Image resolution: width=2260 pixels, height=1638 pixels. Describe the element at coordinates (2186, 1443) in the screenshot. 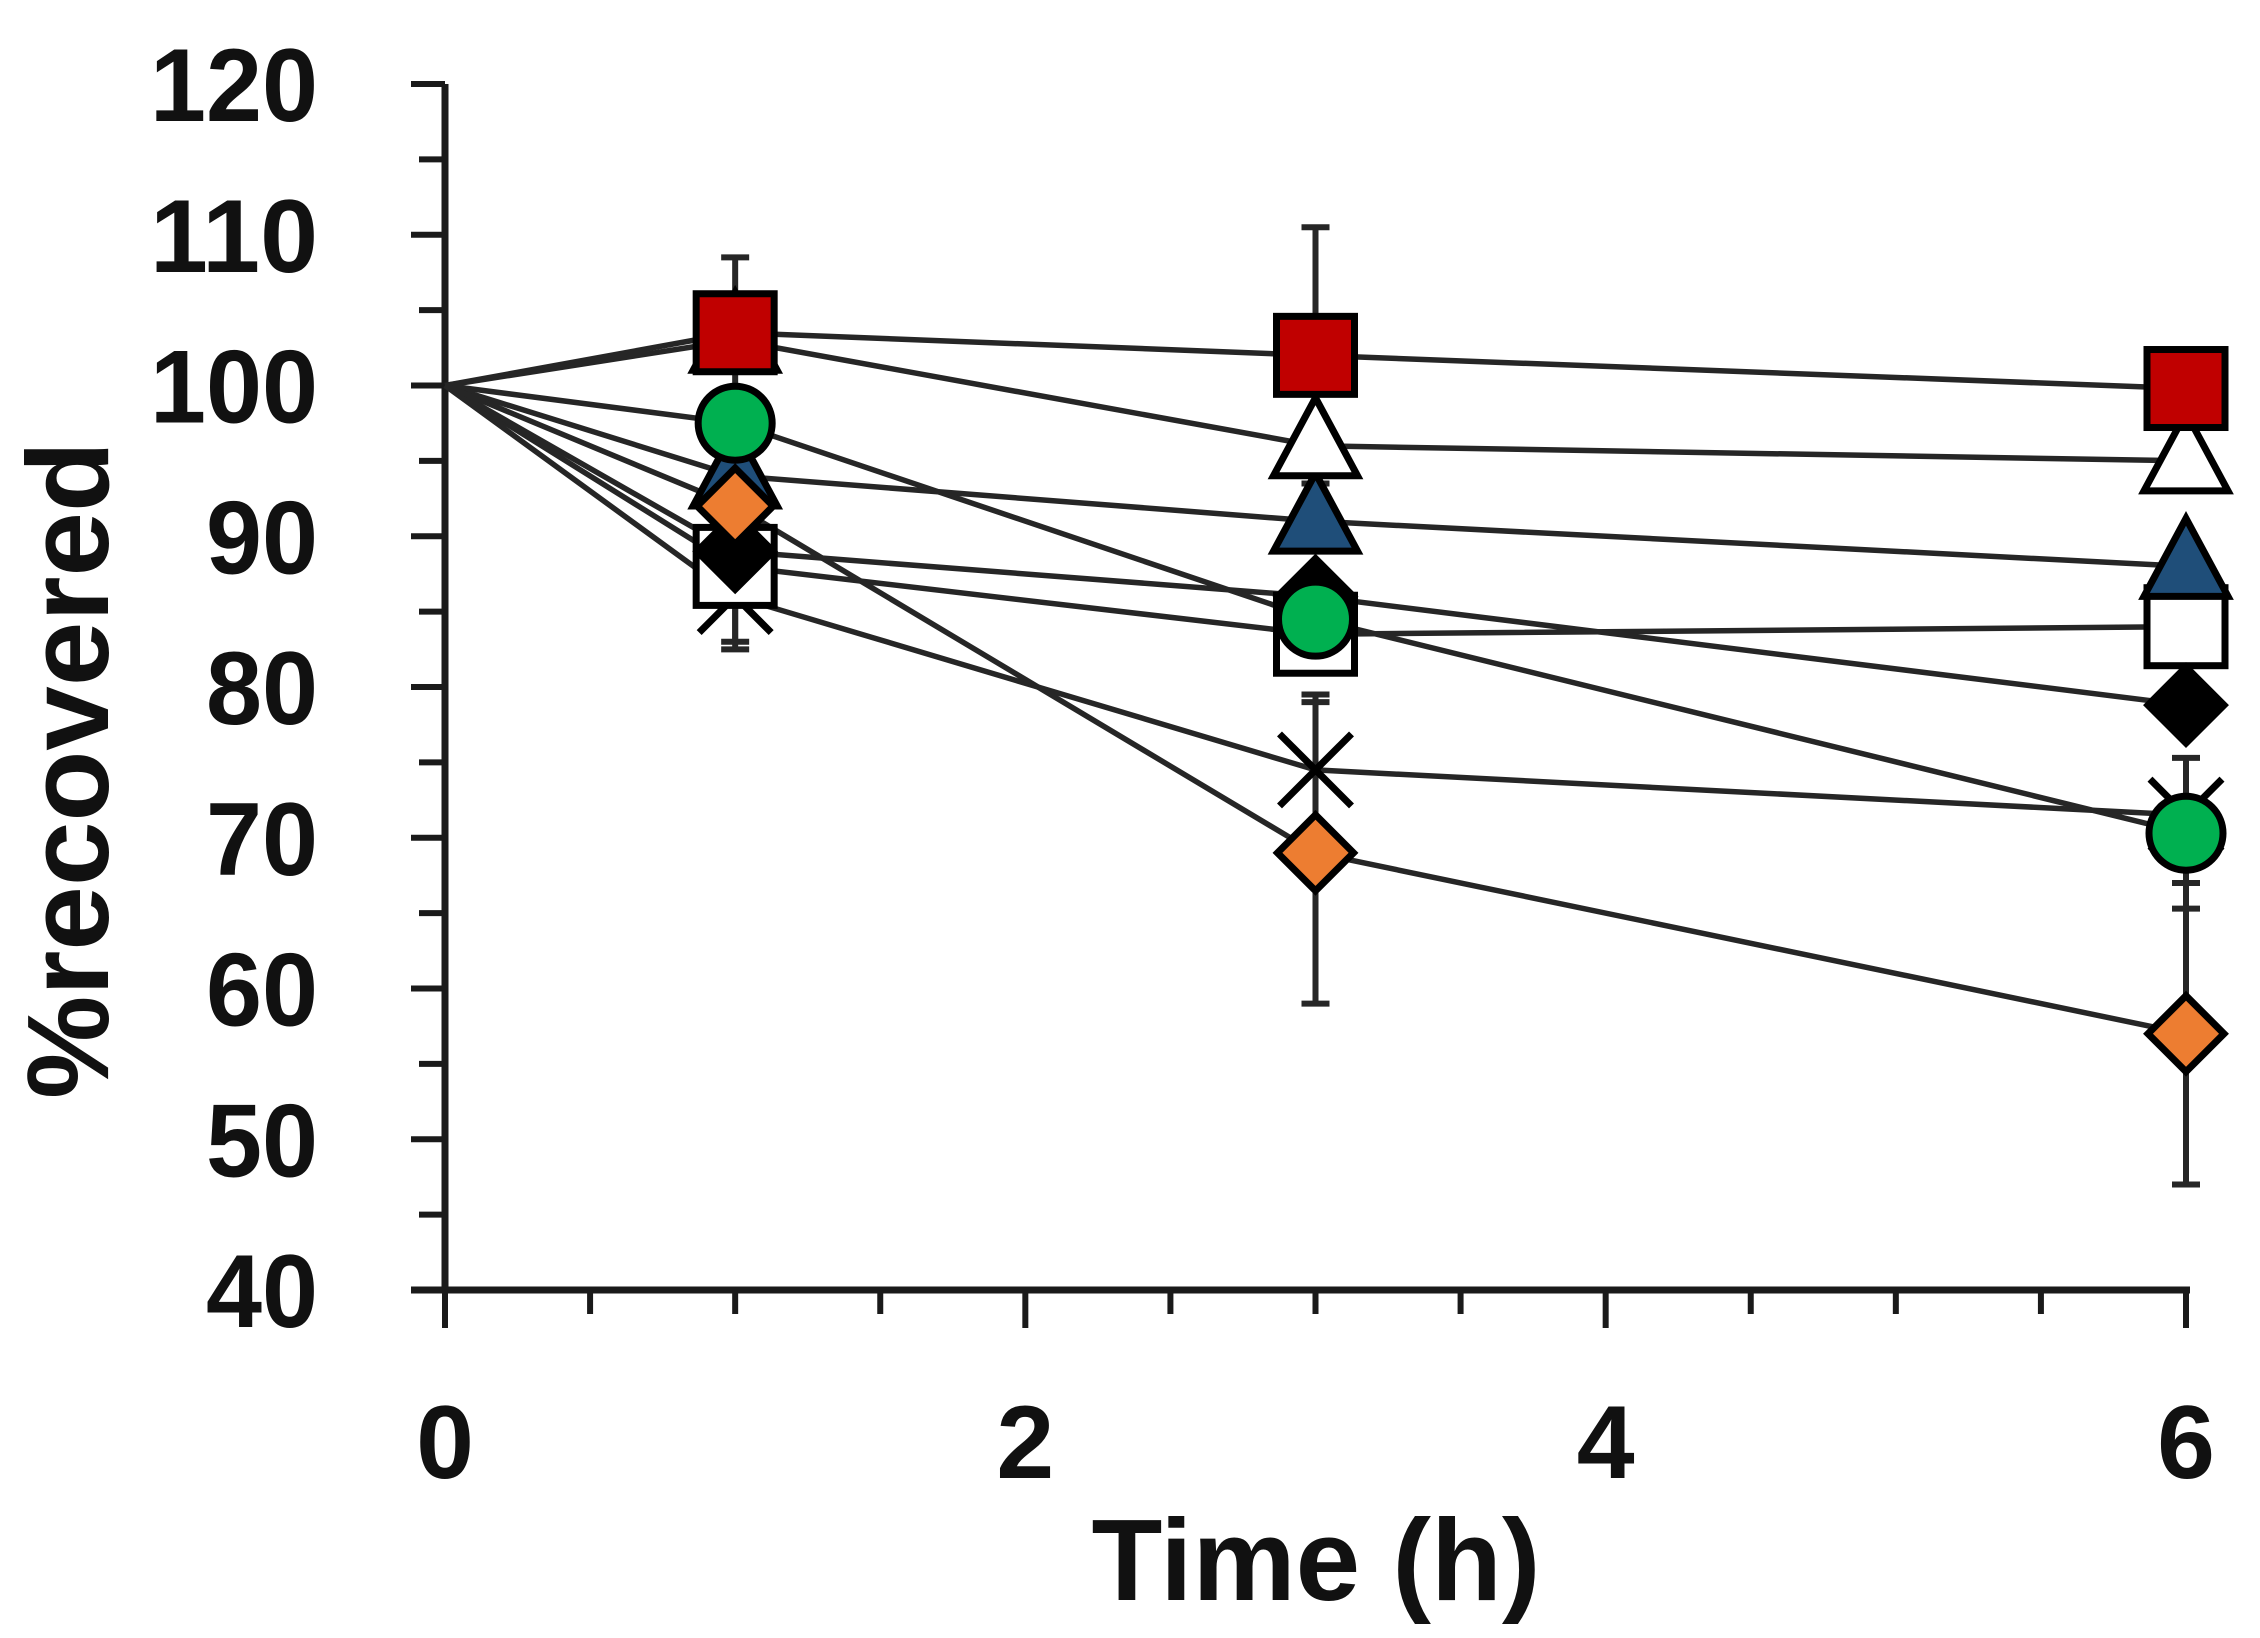

I see `x-tick-label: 6` at that location.